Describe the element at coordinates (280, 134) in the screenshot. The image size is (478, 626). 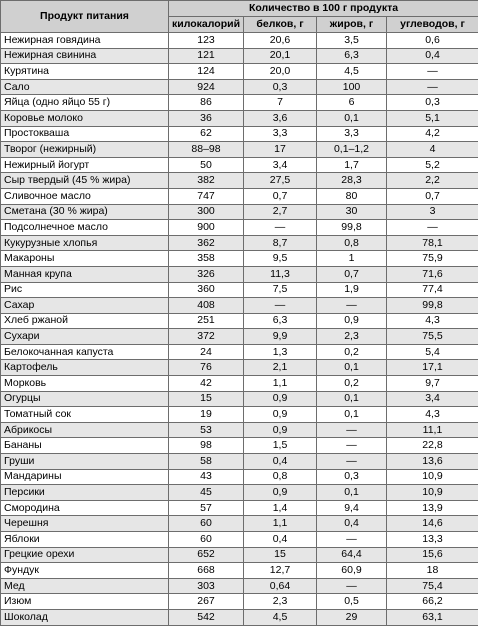
I see `protein-cell: 3,3` at that location.